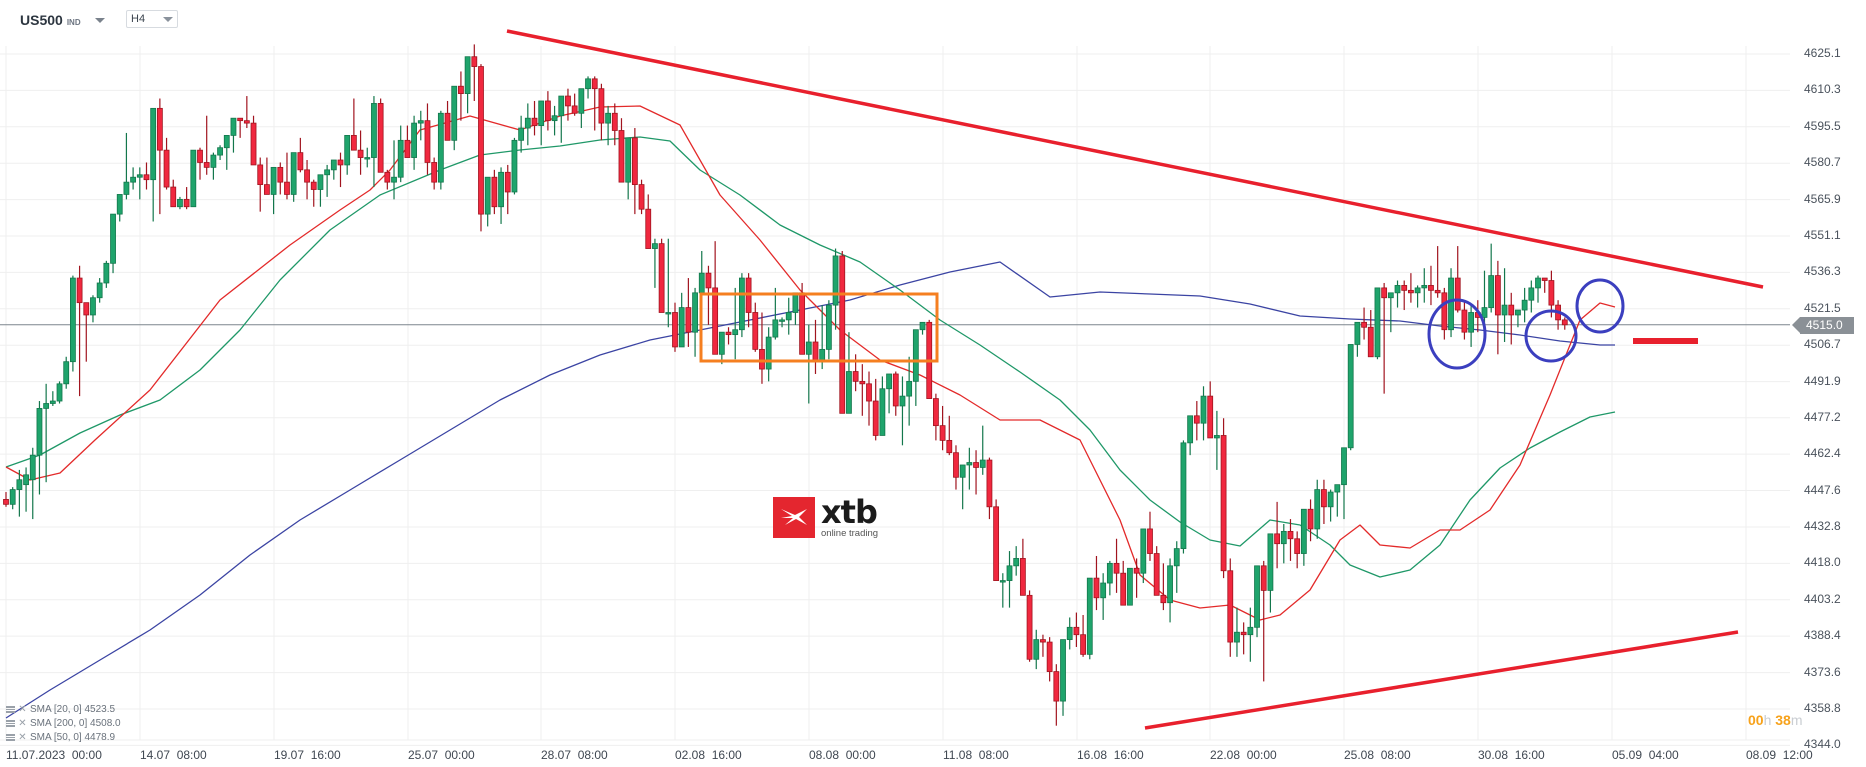 The width and height of the screenshot is (1866, 767). What do you see at coordinates (54, 755) in the screenshot?
I see `time-tick-label: 11.07.2023 00:00` at bounding box center [54, 755].